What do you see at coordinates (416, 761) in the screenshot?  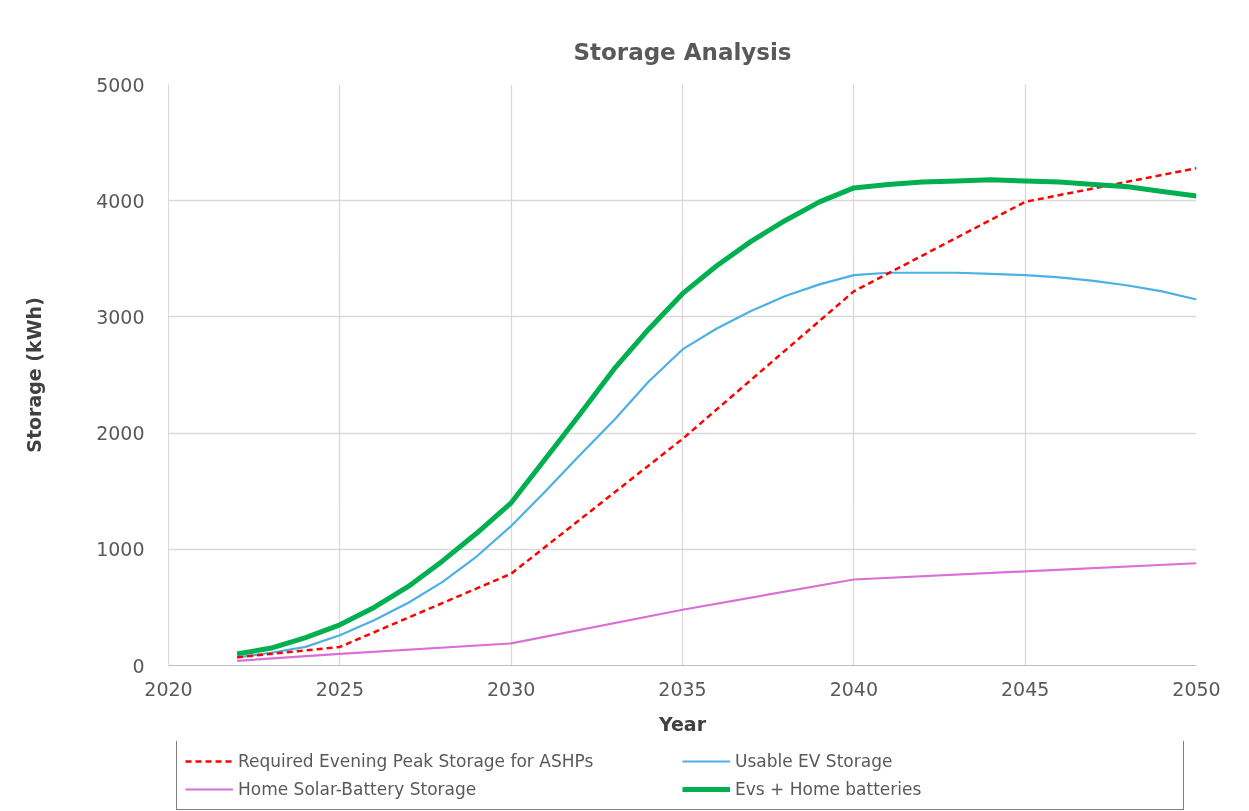 I see `legend-label: Required Evening Peak Storage for ASHPs` at bounding box center [416, 761].